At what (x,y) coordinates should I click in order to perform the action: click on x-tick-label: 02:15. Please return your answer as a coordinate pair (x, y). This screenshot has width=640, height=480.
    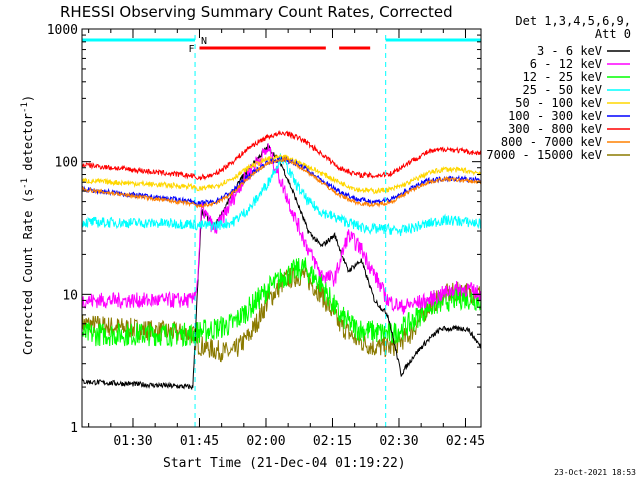
    Looking at the image, I should click on (332, 441).